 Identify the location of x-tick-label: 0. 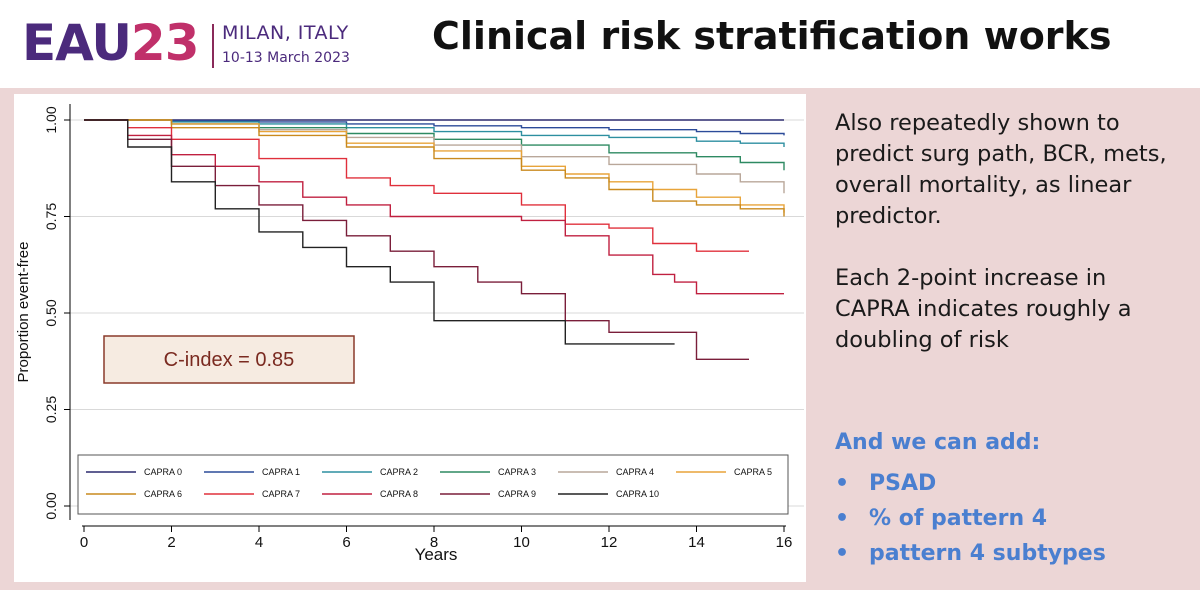
(84, 542).